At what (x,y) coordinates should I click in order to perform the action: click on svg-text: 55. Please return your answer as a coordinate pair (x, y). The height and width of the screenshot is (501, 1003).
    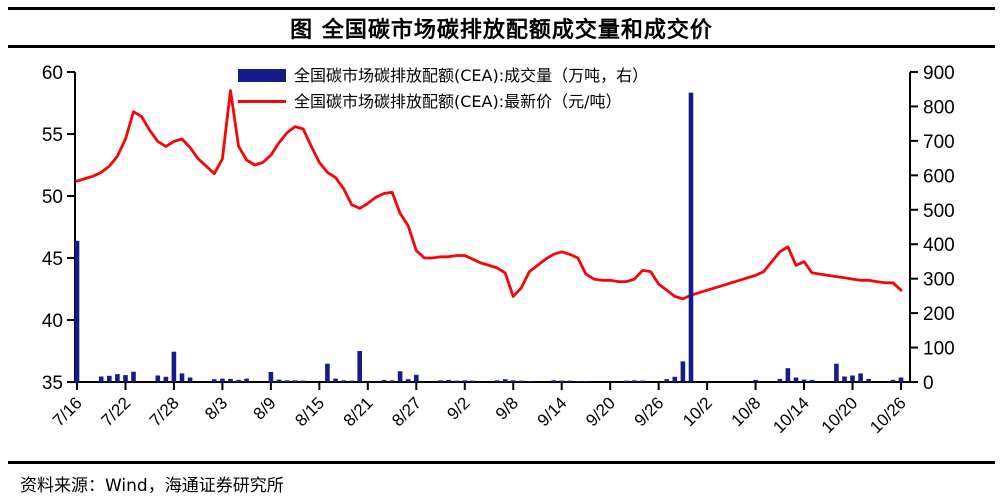
    Looking at the image, I should click on (52, 135).